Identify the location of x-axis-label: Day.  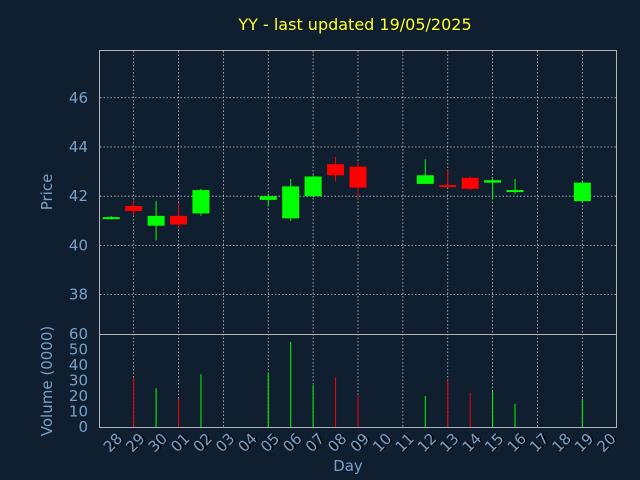
(348, 466).